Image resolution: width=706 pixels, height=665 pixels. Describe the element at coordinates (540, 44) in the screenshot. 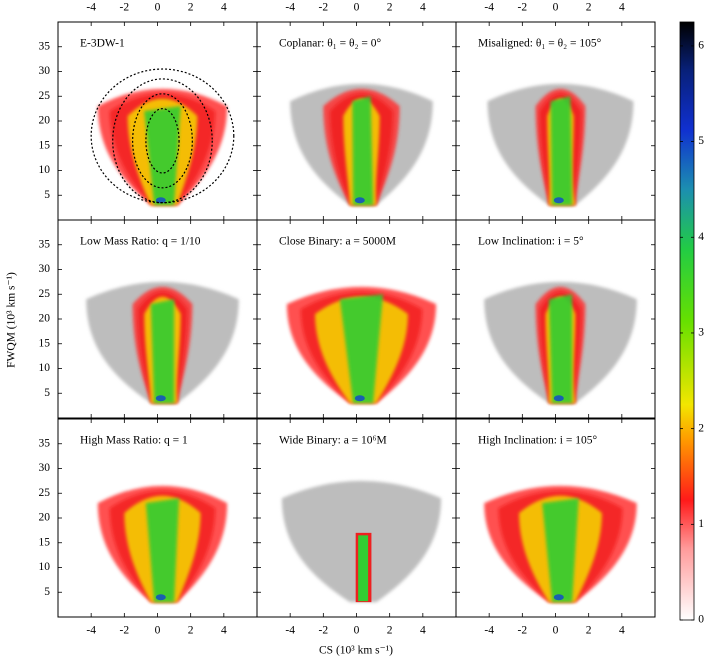

I see `panel-title: Misaligned: θ₁ = θ₂ = 105°` at that location.